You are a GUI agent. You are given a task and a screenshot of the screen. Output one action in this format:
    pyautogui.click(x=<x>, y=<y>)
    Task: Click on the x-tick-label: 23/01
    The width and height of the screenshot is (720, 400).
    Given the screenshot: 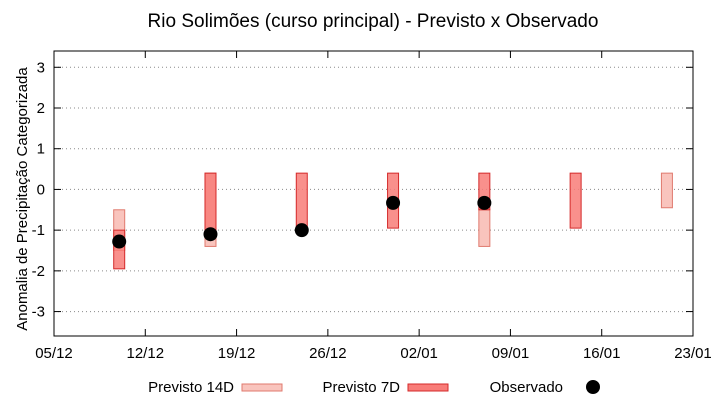 What is the action you would take?
    pyautogui.click(x=693, y=353)
    